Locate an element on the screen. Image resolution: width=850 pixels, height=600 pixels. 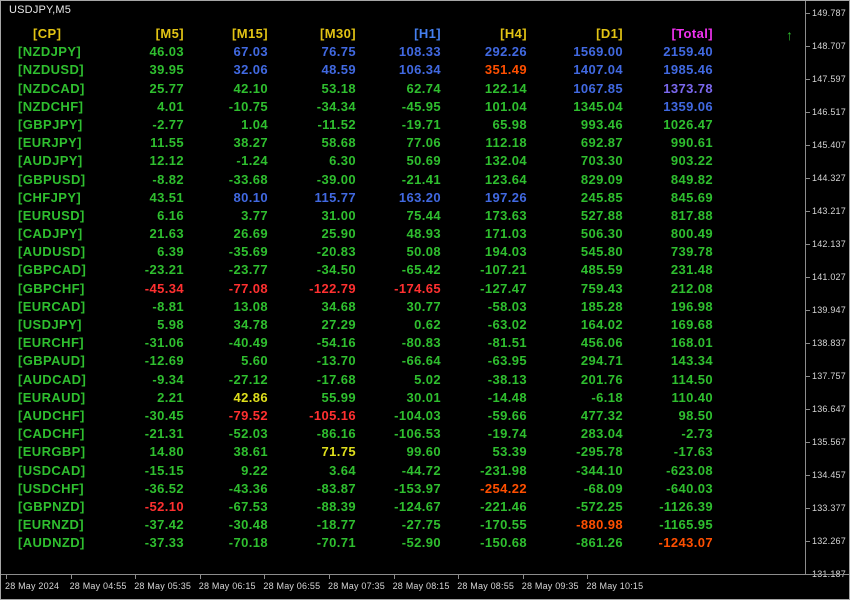
price-label: 141.027 is located at coordinates (829, 277).